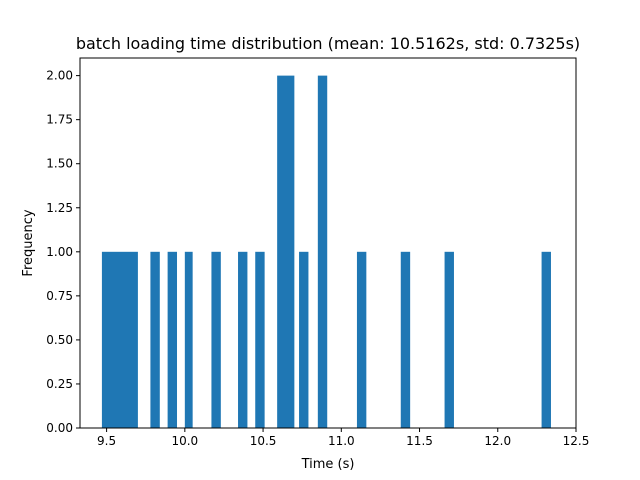 This screenshot has height=480, width=640. I want to click on y-axis: 0.00 0.25 0.50 0.75 1.00 1.25 1.50 1.75 2.00, so click(63, 252).